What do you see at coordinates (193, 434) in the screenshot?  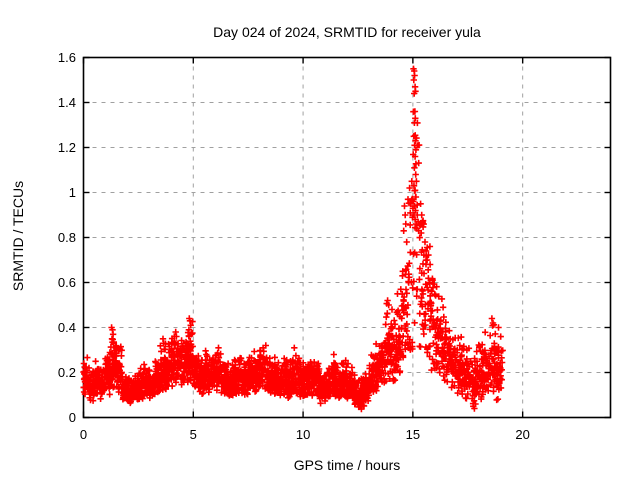 I see `x-tick-label: 5` at bounding box center [193, 434].